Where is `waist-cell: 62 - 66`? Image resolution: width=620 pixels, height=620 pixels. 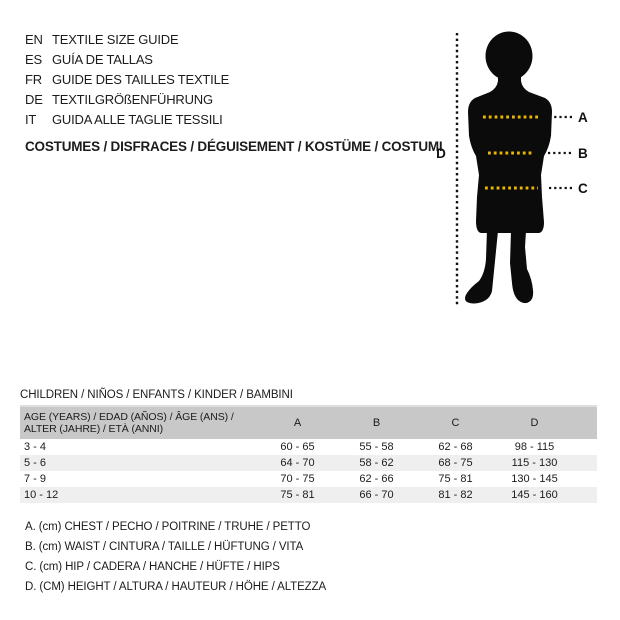
waist-cell: 62 - 66 is located at coordinates (376, 479).